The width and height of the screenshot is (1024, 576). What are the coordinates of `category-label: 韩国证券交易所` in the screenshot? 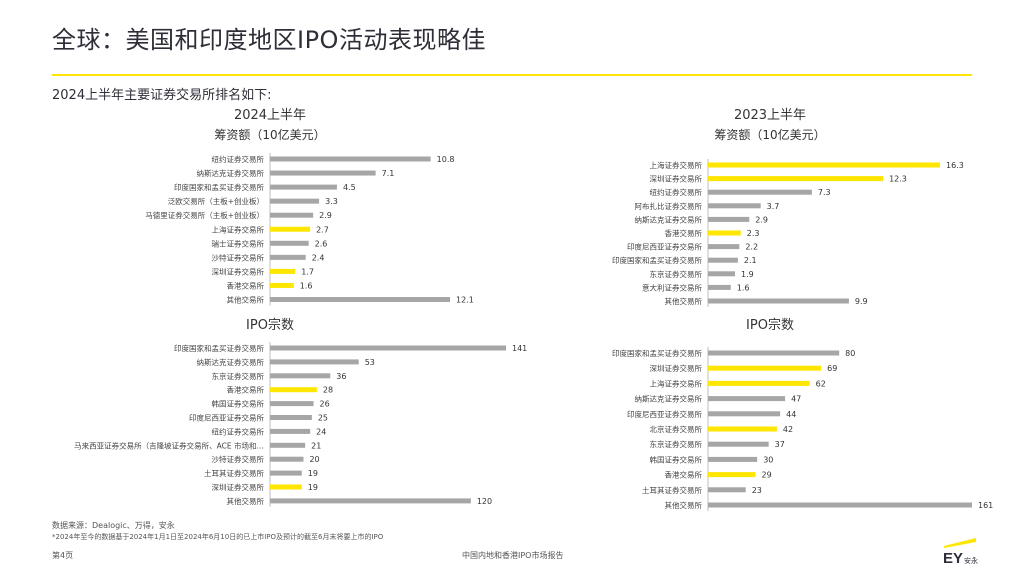 It's located at (676, 459).